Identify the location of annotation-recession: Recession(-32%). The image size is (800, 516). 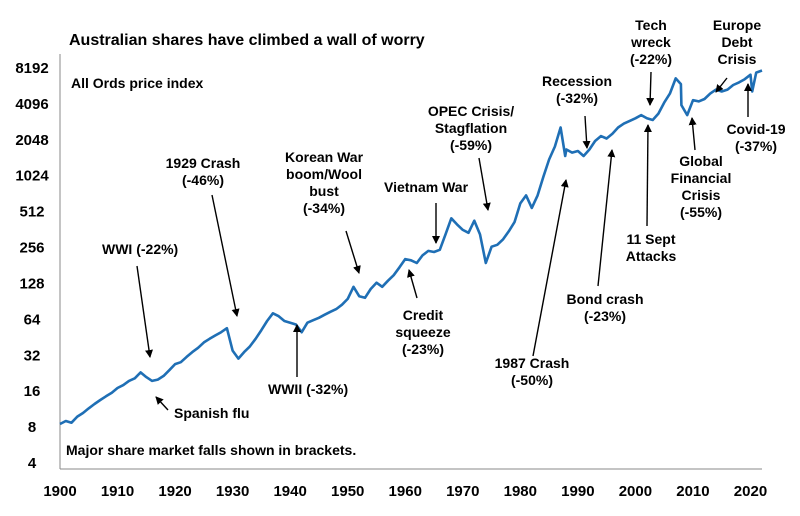
(577, 111).